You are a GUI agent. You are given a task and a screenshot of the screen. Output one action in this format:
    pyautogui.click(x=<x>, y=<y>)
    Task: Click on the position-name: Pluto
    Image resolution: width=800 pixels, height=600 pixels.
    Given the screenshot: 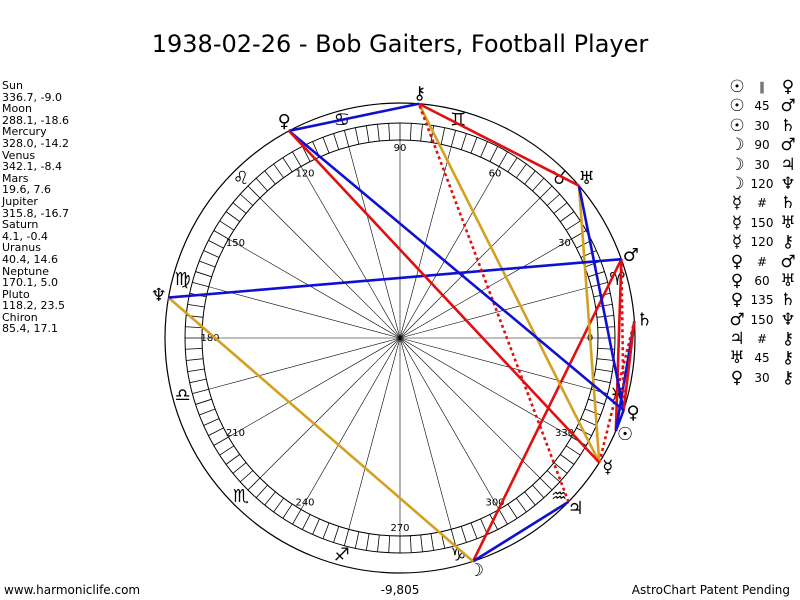 What is the action you would take?
    pyautogui.click(x=16, y=294)
    